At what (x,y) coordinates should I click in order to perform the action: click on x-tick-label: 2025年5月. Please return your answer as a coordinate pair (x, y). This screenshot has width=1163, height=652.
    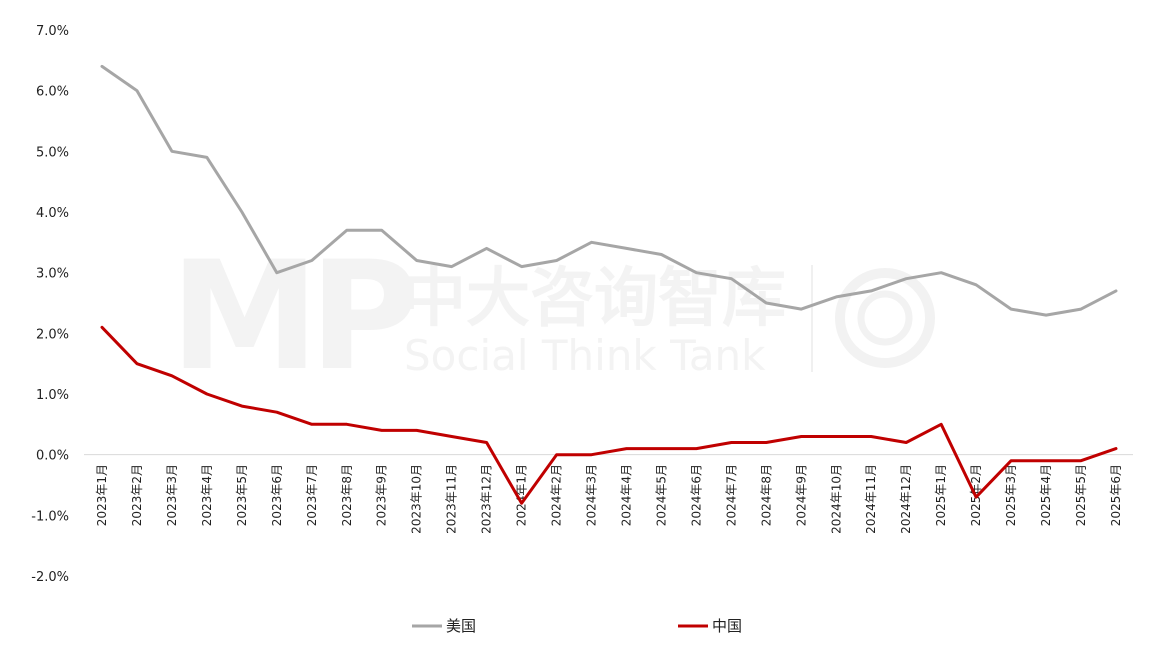
    Looking at the image, I should click on (1081, 495).